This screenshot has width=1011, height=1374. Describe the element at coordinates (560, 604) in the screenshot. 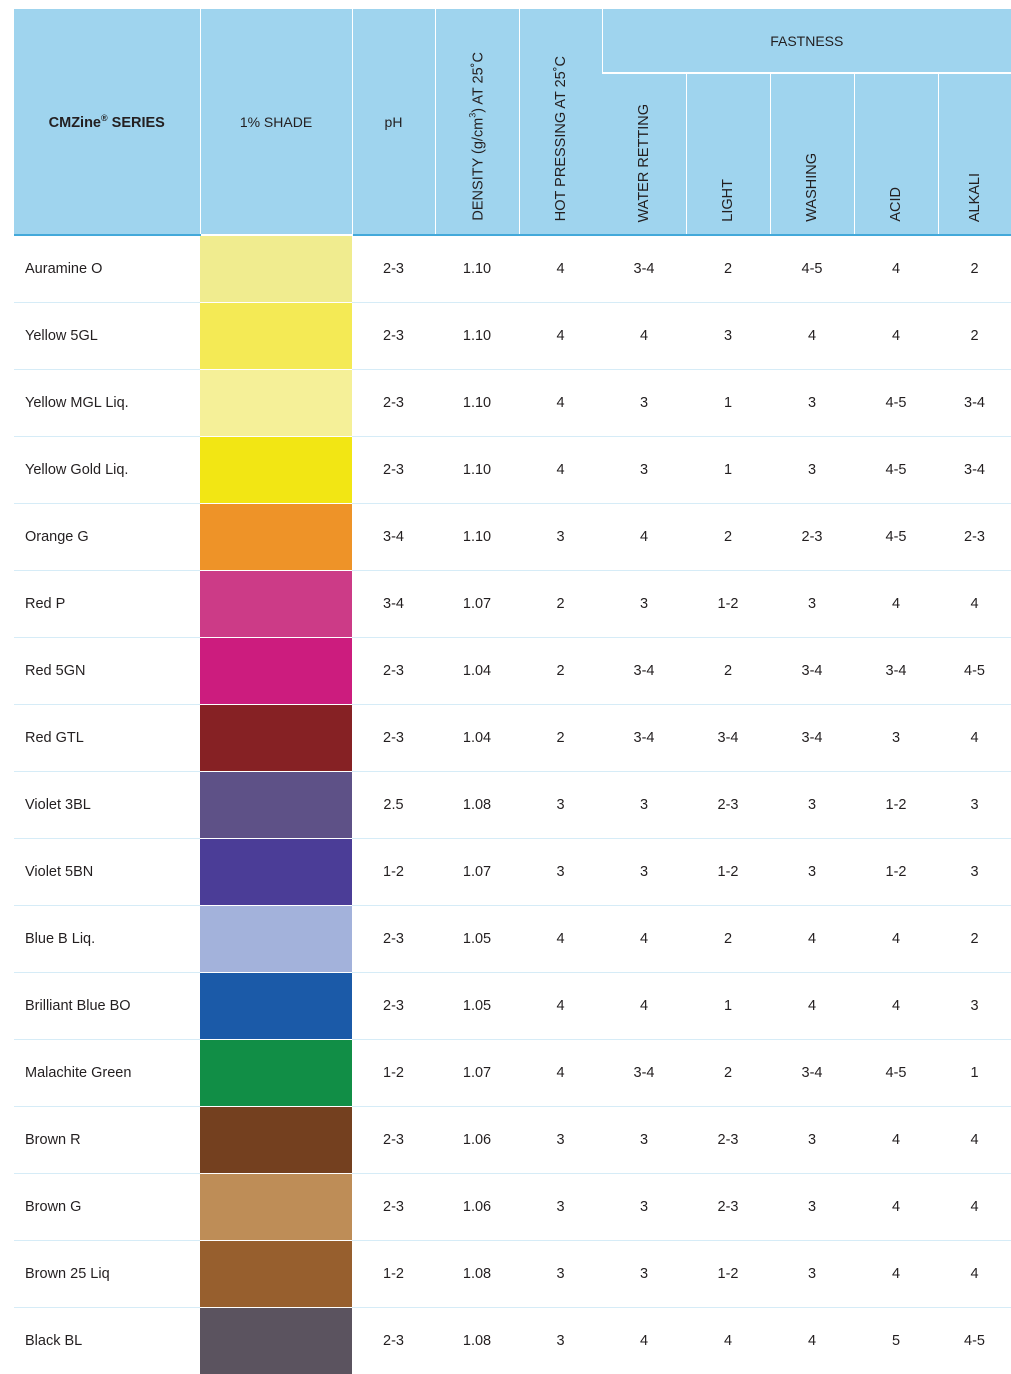

I see `hot-pressing-cell: 2` at that location.